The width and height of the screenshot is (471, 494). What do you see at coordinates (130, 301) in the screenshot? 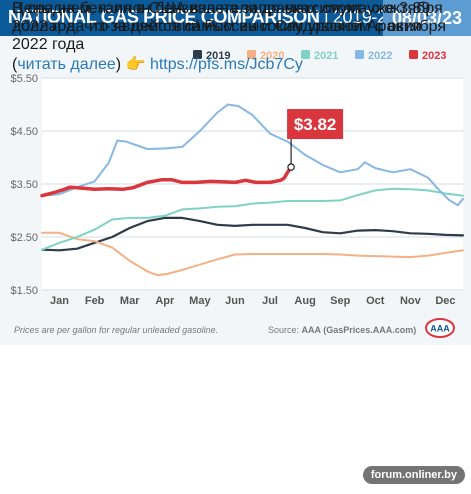
I see `x-tick-label-mar: Mar` at bounding box center [130, 301].